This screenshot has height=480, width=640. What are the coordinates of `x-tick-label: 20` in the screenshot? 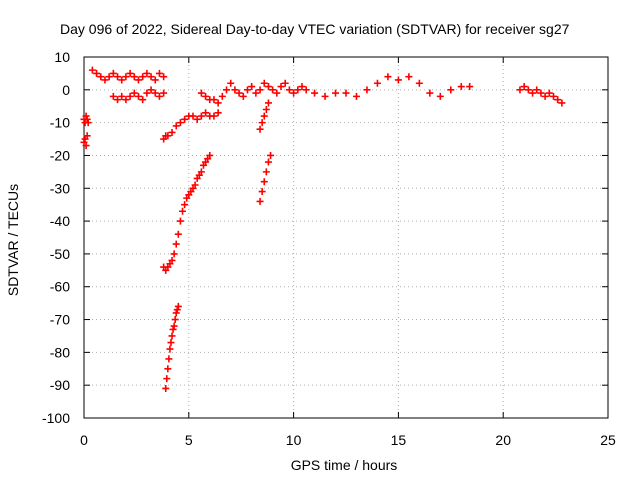 It's located at (503, 440).